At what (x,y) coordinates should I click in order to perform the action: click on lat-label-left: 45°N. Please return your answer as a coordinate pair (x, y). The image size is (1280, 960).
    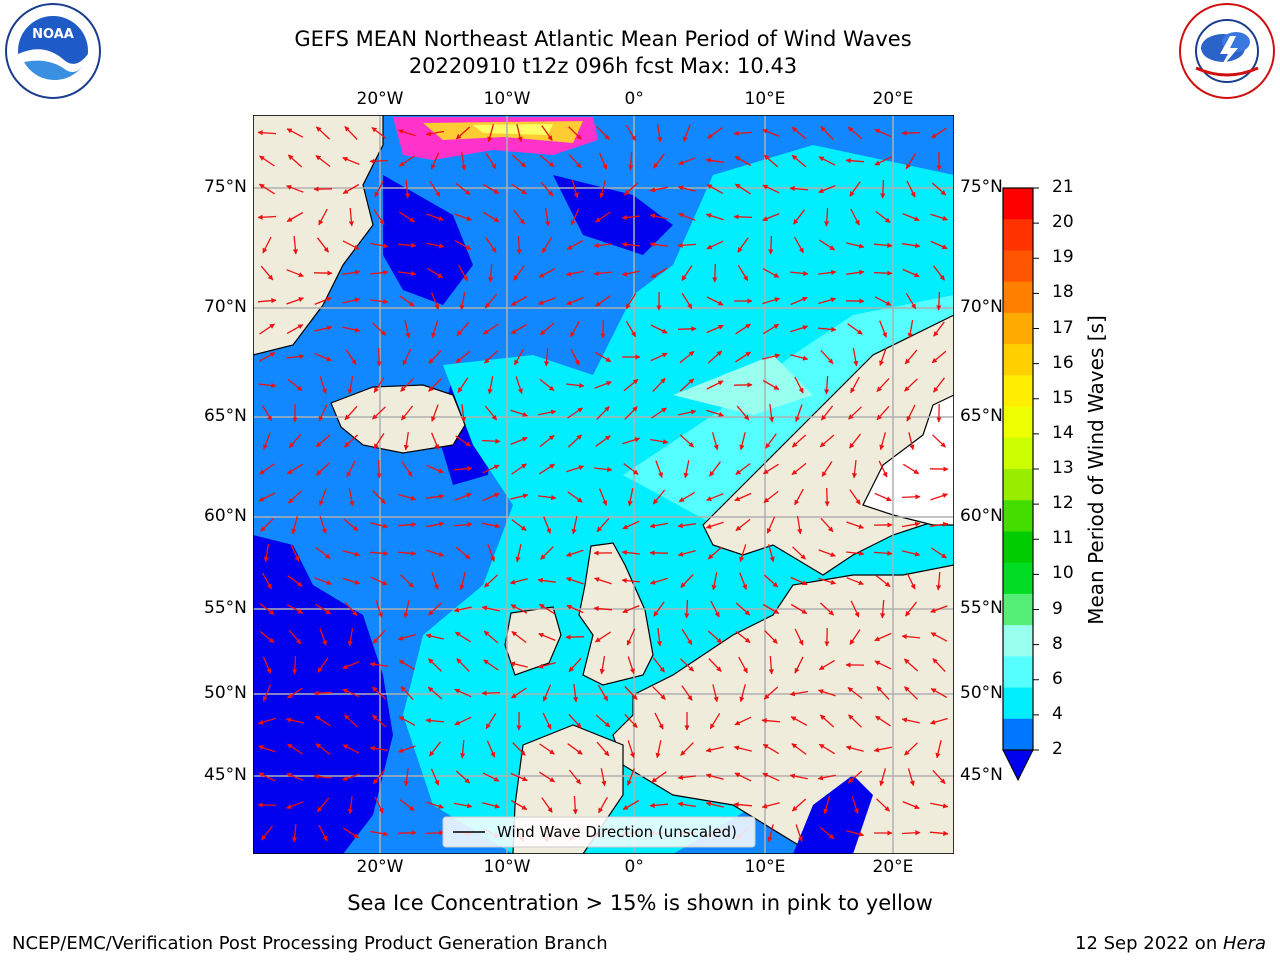
    Looking at the image, I should click on (225, 775).